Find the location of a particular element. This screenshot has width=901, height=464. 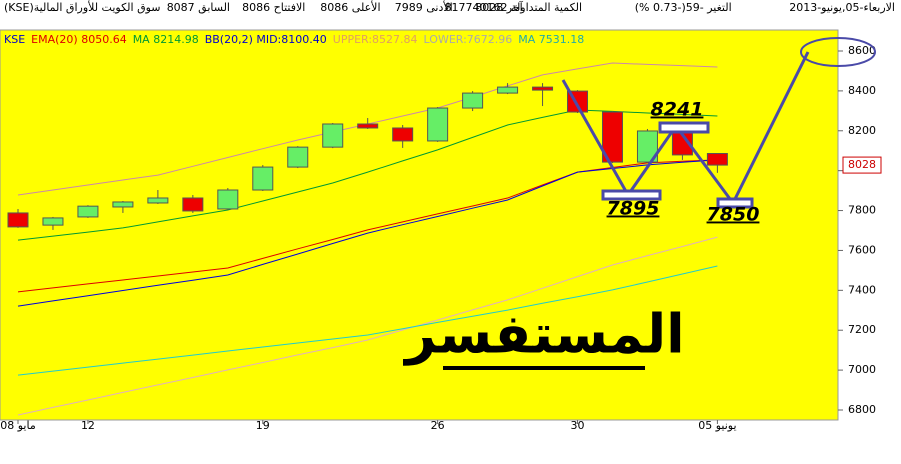

x-tick-label: 30 is located at coordinates (578, 425).